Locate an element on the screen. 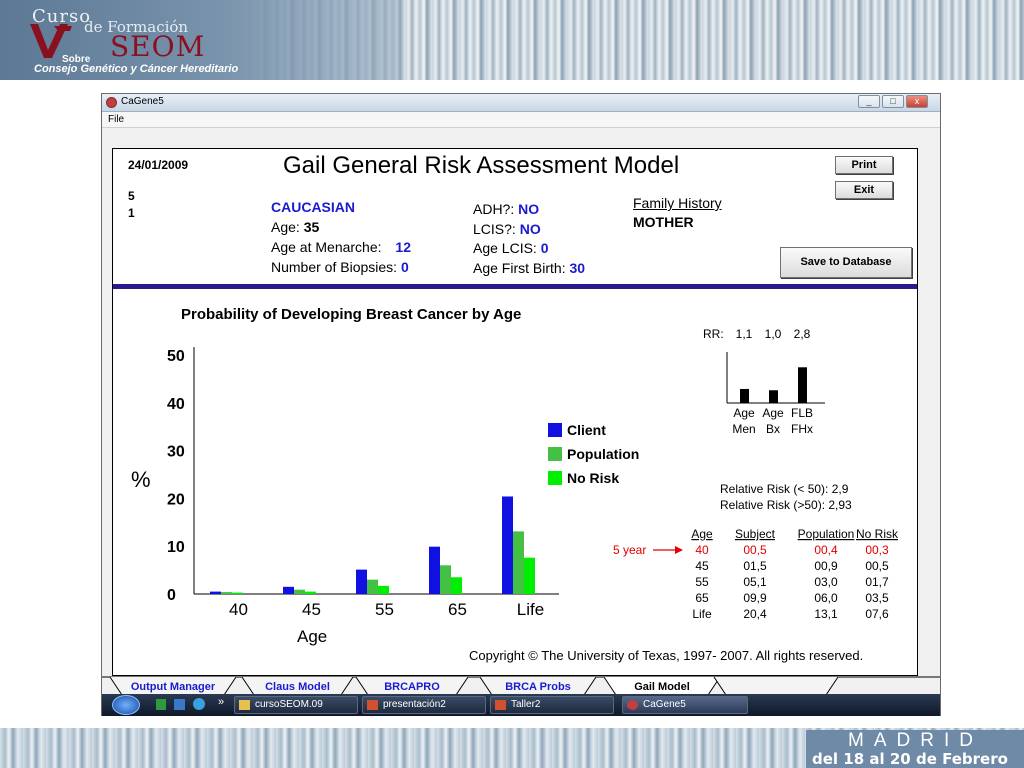 This screenshot has width=1024, height=768. folder-icon is located at coordinates (244, 705).